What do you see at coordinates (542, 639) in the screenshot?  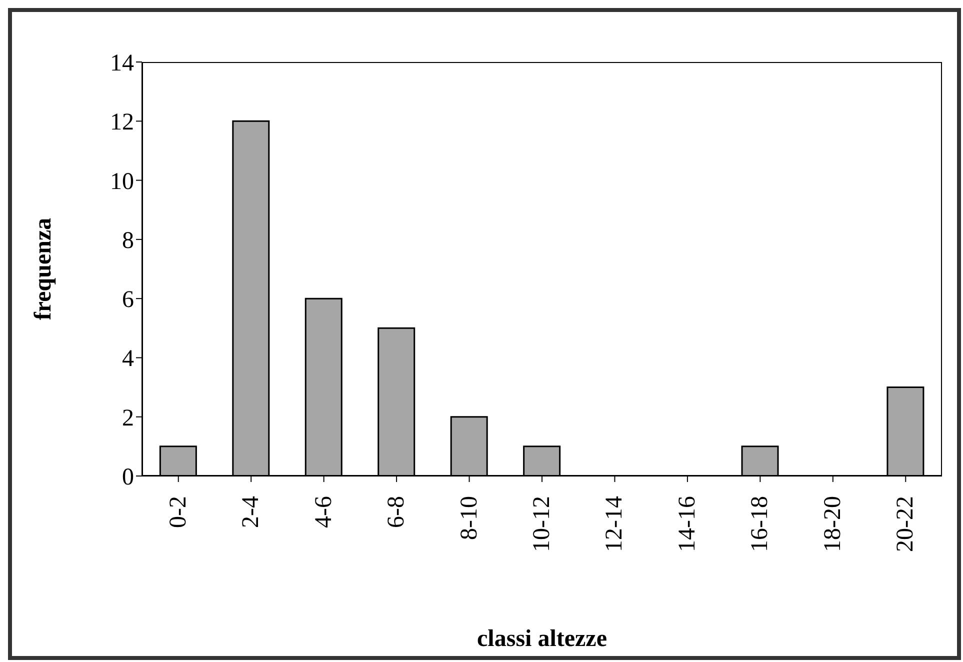 I see `x-axis-title: classi altezze` at bounding box center [542, 639].